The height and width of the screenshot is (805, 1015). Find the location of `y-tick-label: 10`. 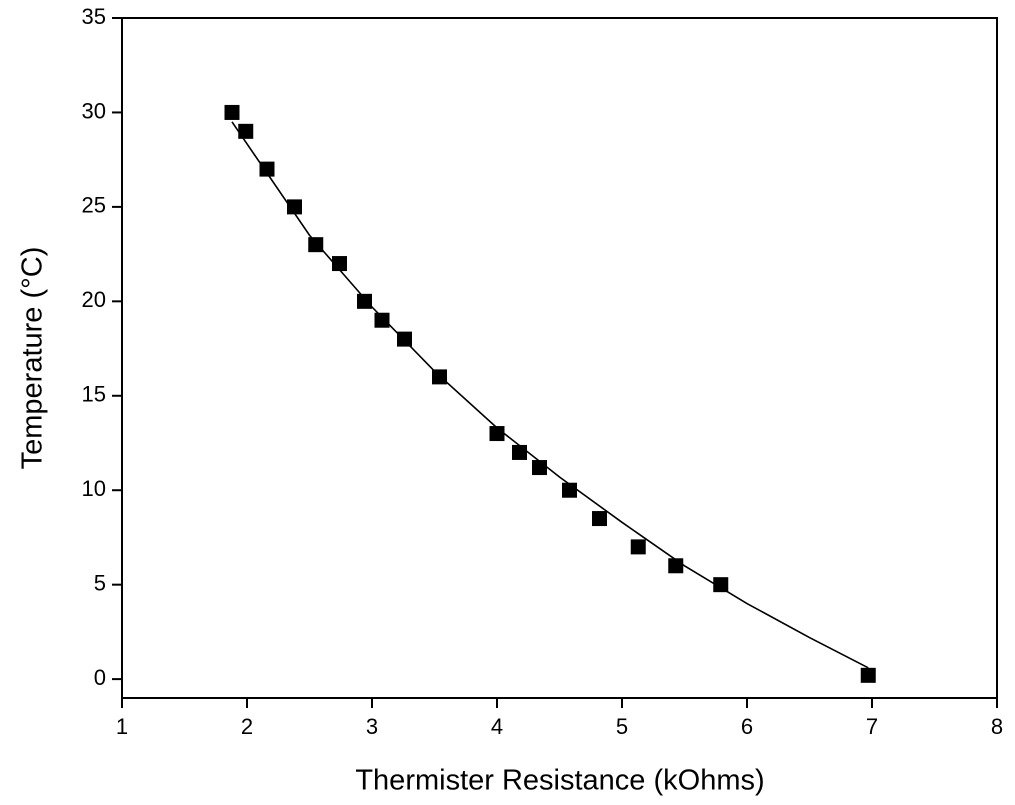

y-tick-label: 10 is located at coordinates (94, 488).